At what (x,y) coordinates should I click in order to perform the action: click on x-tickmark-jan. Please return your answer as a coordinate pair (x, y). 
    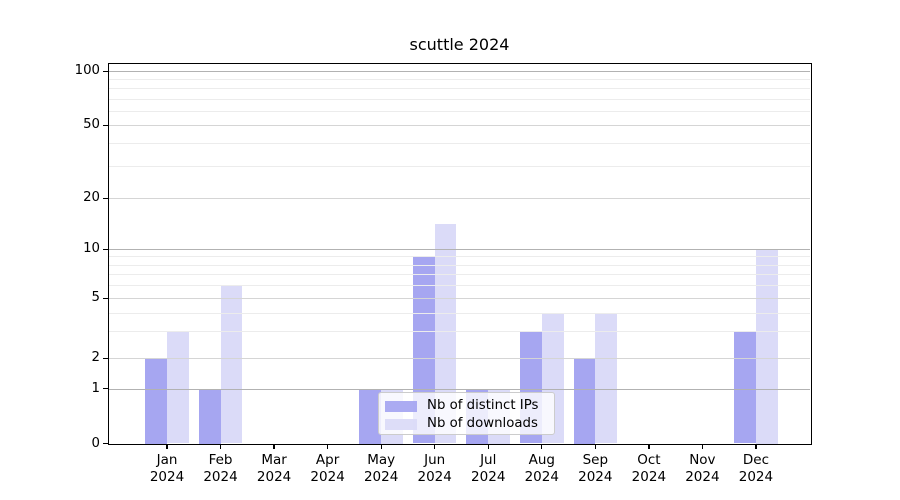
    Looking at the image, I should click on (167, 446).